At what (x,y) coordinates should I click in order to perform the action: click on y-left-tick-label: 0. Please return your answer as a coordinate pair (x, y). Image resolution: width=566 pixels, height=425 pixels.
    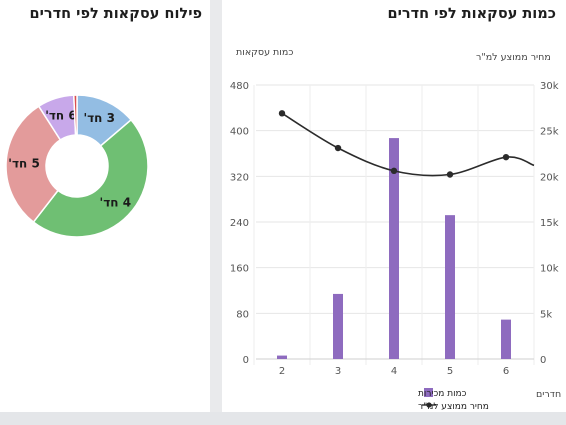
    Looking at the image, I should click on (246, 360).